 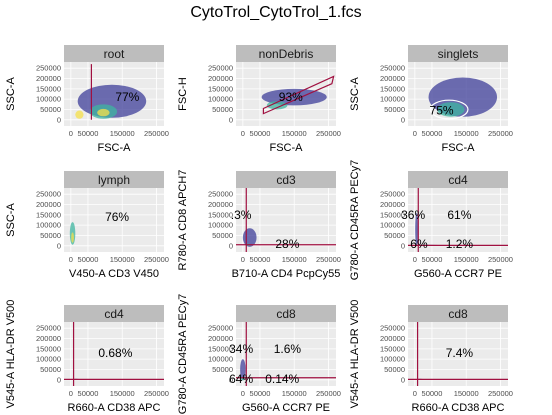 I want to click on gate-percentage-label: 0.14%, so click(x=282, y=379).